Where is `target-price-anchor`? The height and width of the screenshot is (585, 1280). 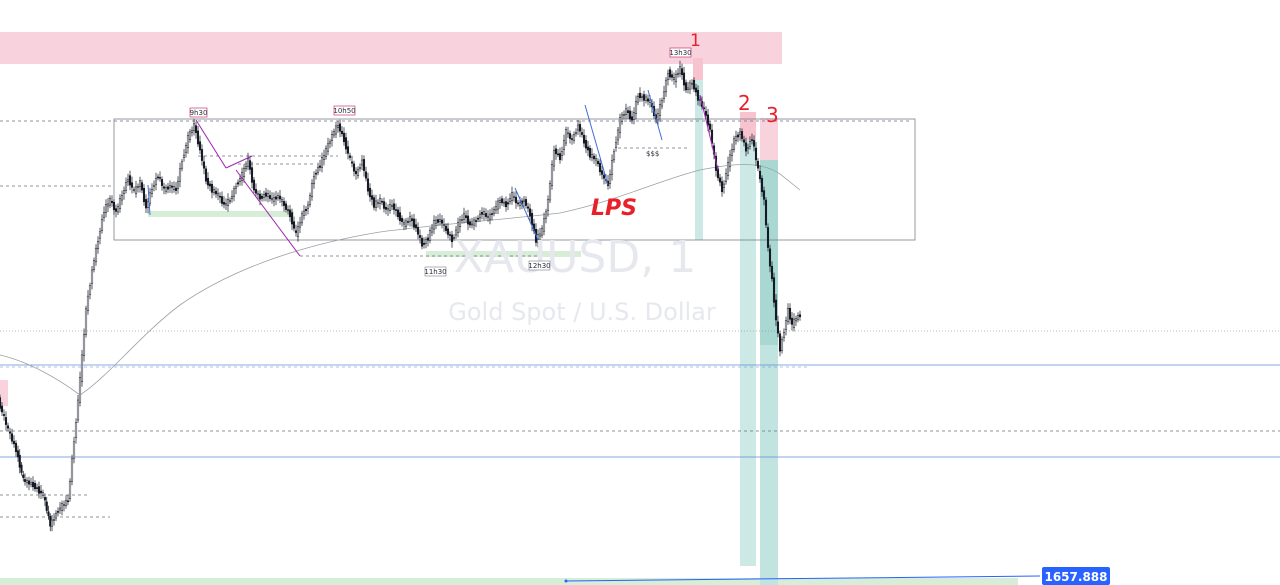 target-price-anchor is located at coordinates (566, 581).